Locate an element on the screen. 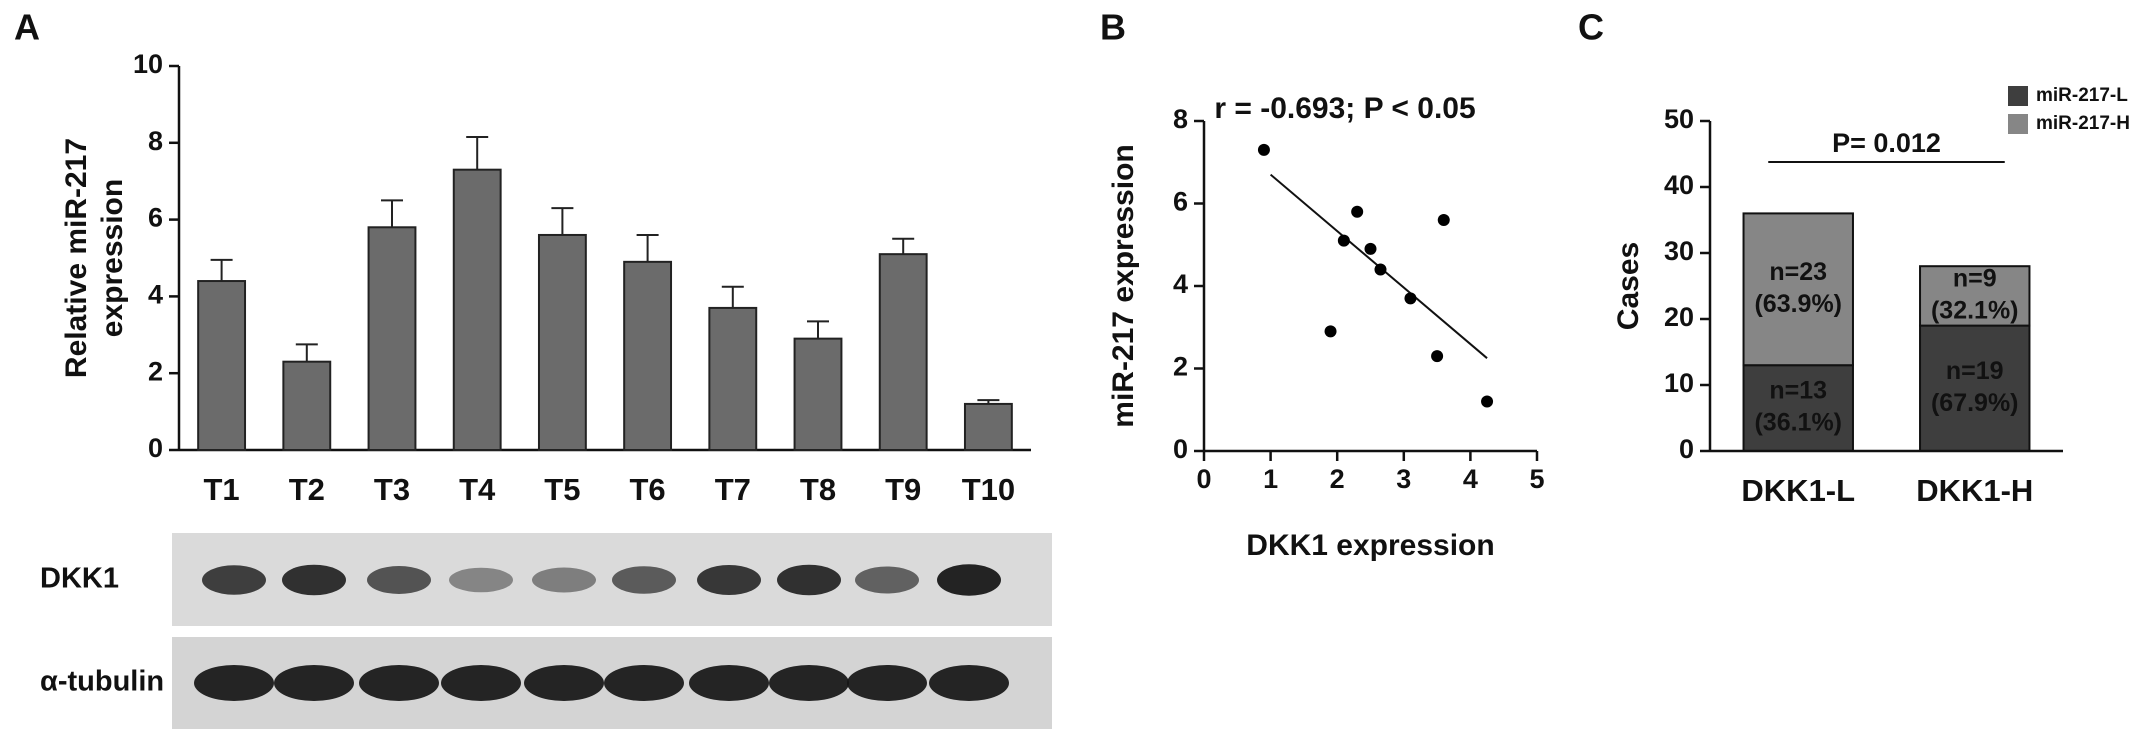 The width and height of the screenshot is (2150, 742). y-tick-label: 20 is located at coordinates (1679, 317).